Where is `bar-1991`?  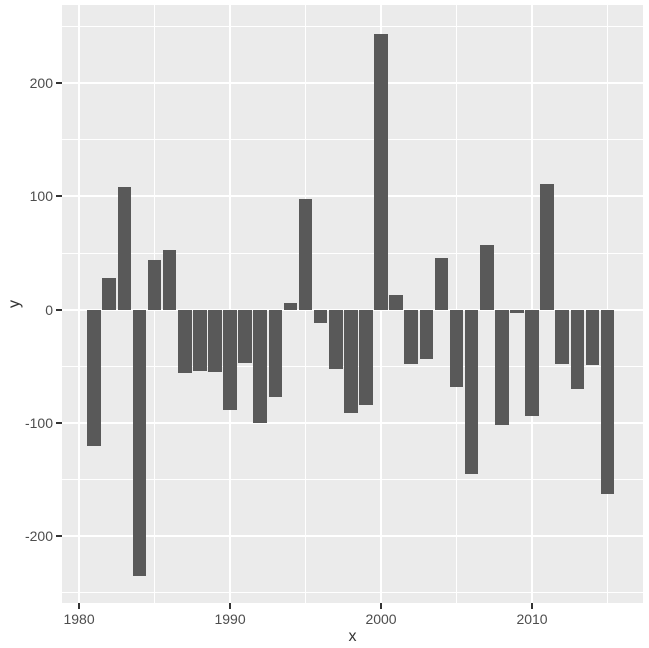
bar-1991 is located at coordinates (245, 336).